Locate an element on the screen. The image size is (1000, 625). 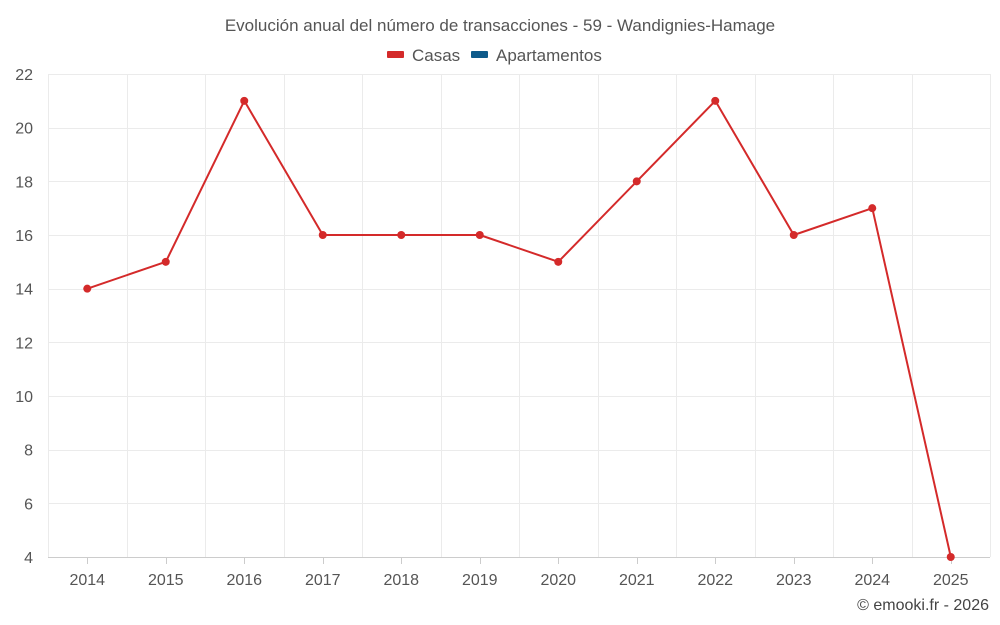
legend-swatch-casas is located at coordinates (395, 54).